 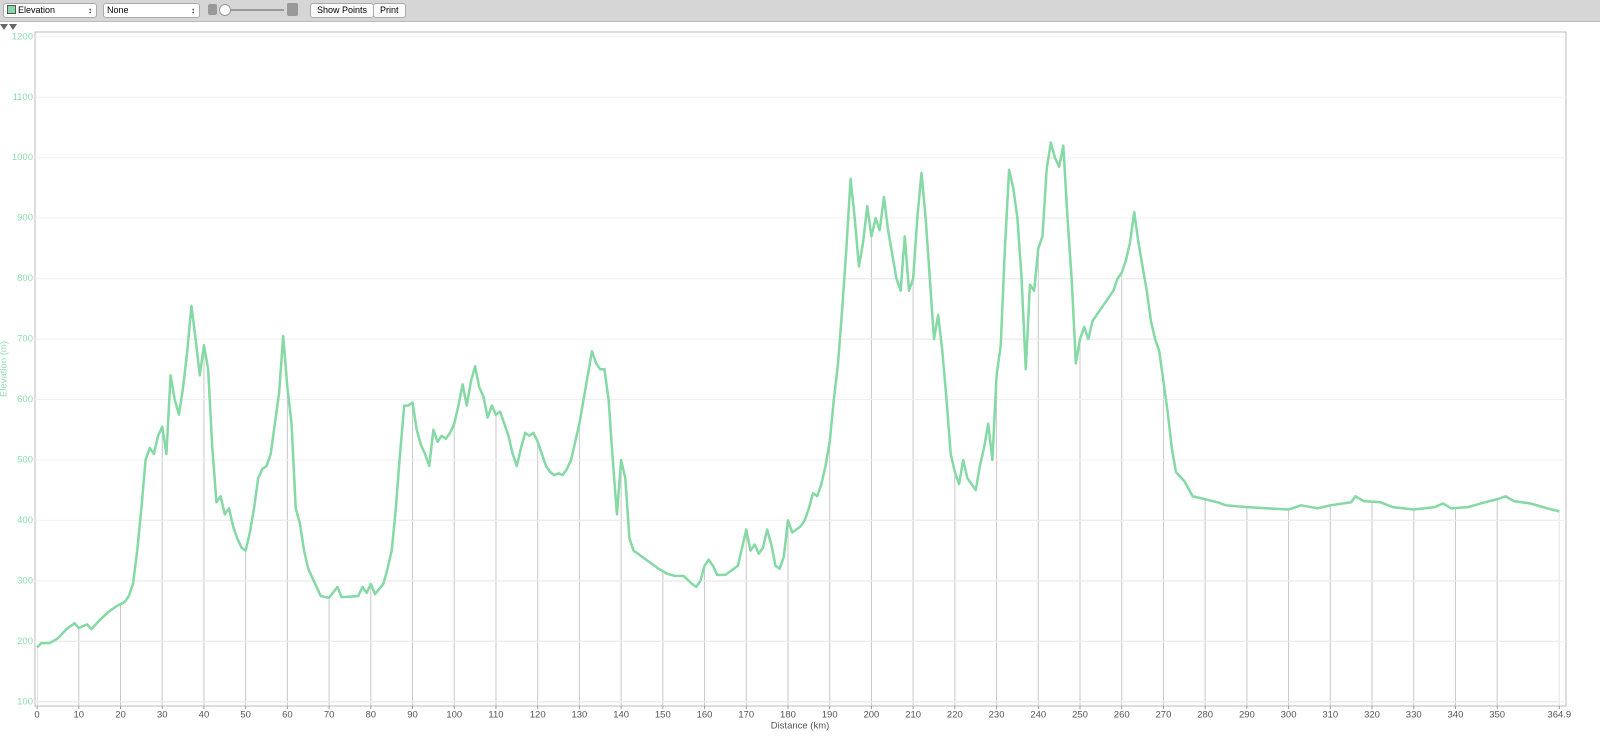 What do you see at coordinates (292, 9) in the screenshot?
I see `zoom-in-icon` at bounding box center [292, 9].